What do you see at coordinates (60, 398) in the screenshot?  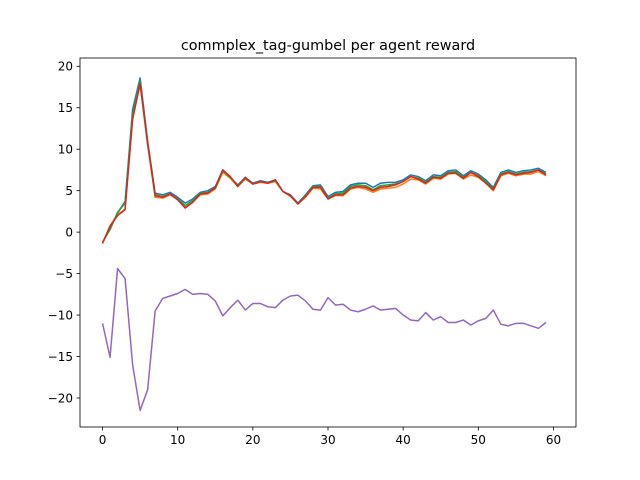 I see `y-tick-label: −20` at bounding box center [60, 398].